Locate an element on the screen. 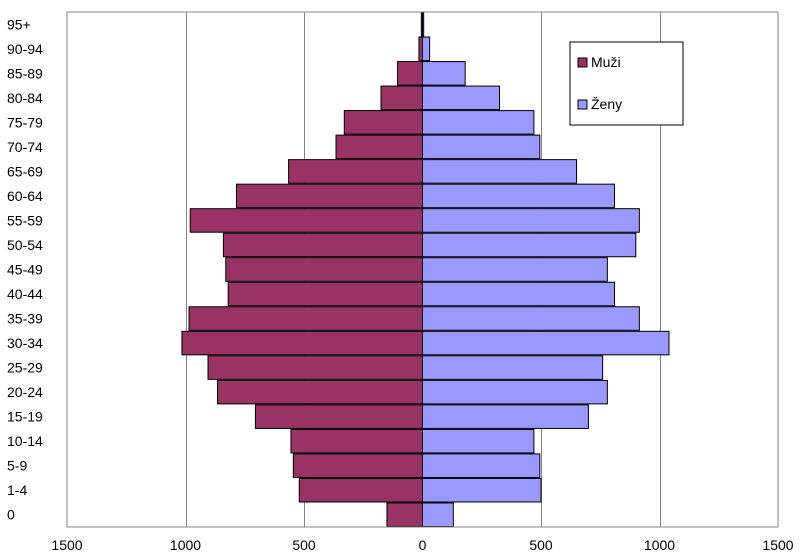 The image size is (800, 556). y-tick-label: 5-9 is located at coordinates (17, 466).